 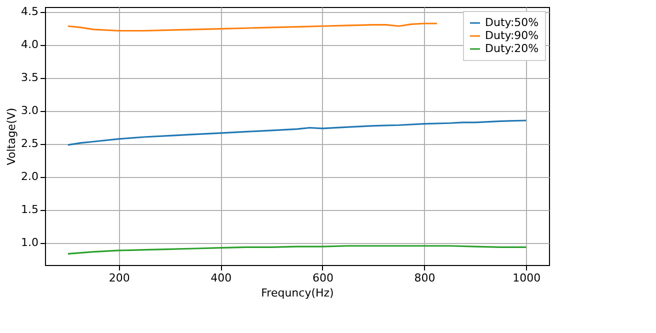 I want to click on x-tick-label: 400, so click(x=221, y=278).